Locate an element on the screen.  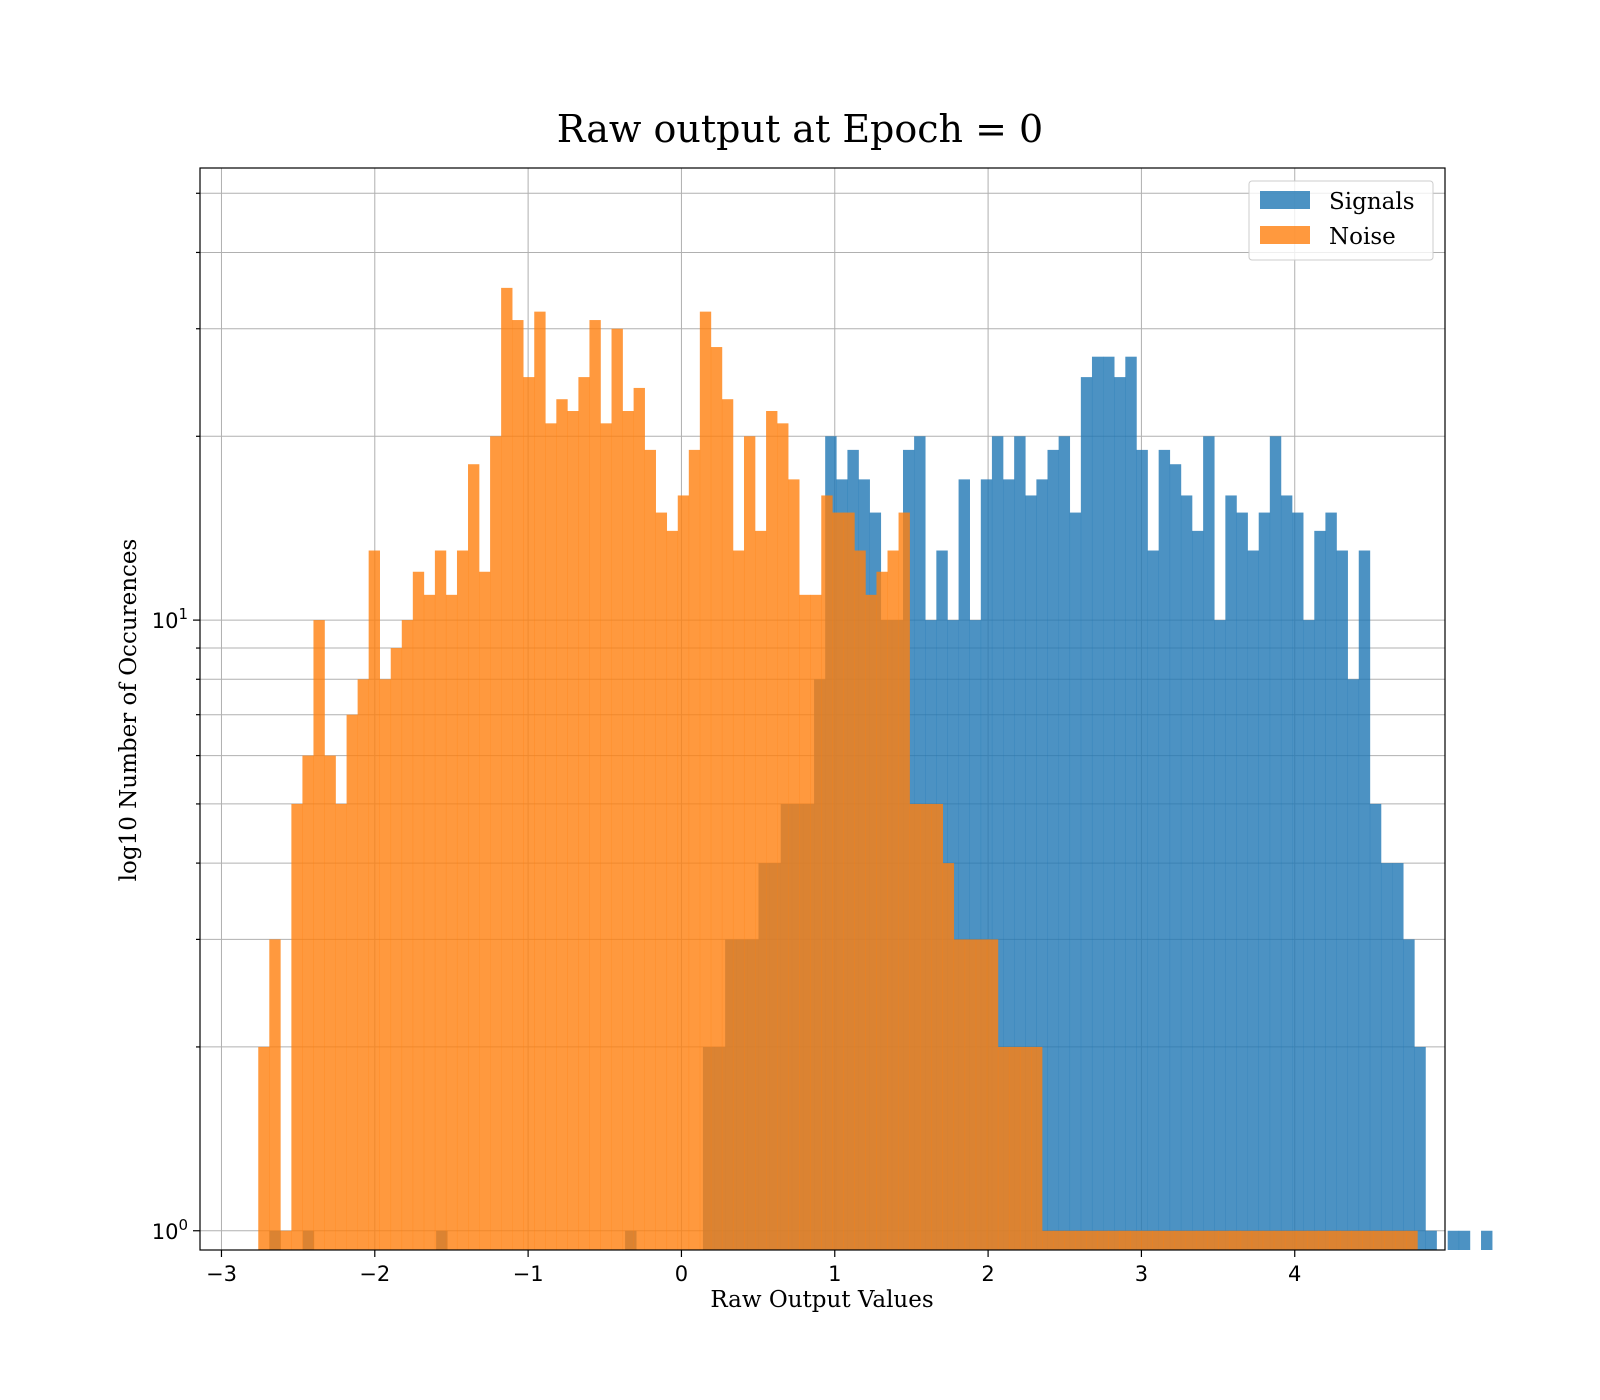
x-tick-label: 1 is located at coordinates (834, 1274).